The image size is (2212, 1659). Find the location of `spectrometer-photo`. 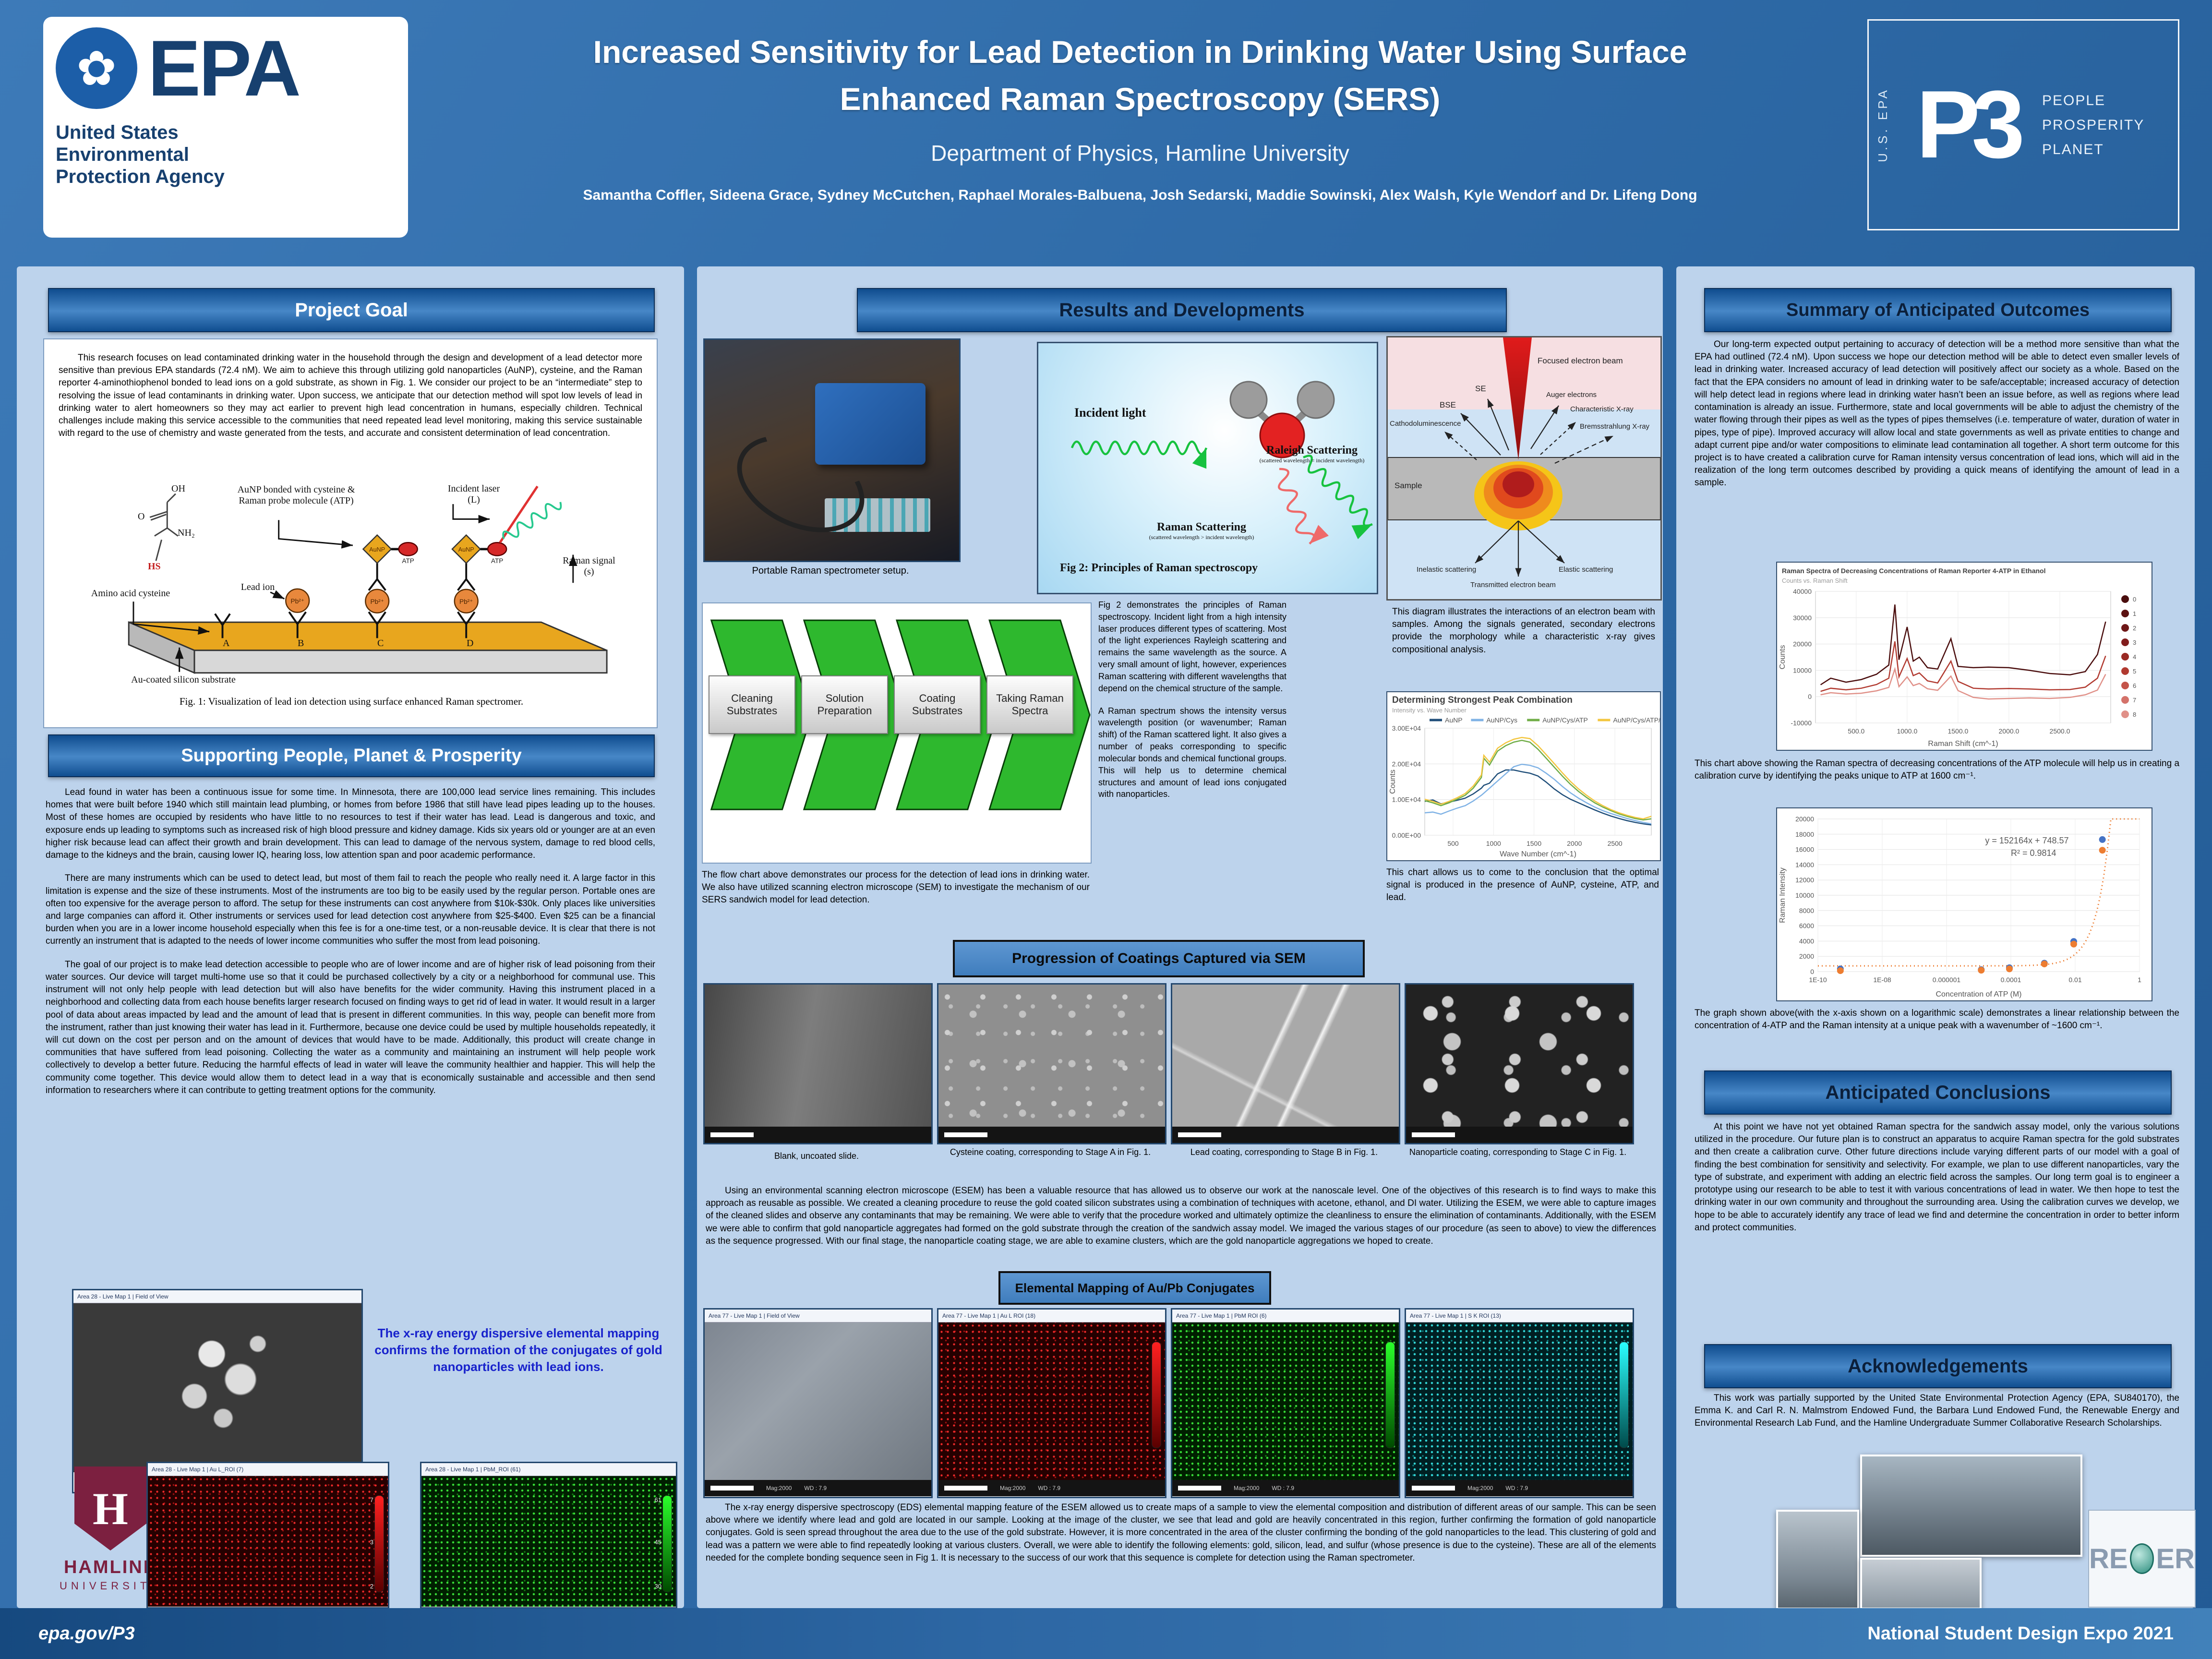

spectrometer-photo is located at coordinates (832, 450).